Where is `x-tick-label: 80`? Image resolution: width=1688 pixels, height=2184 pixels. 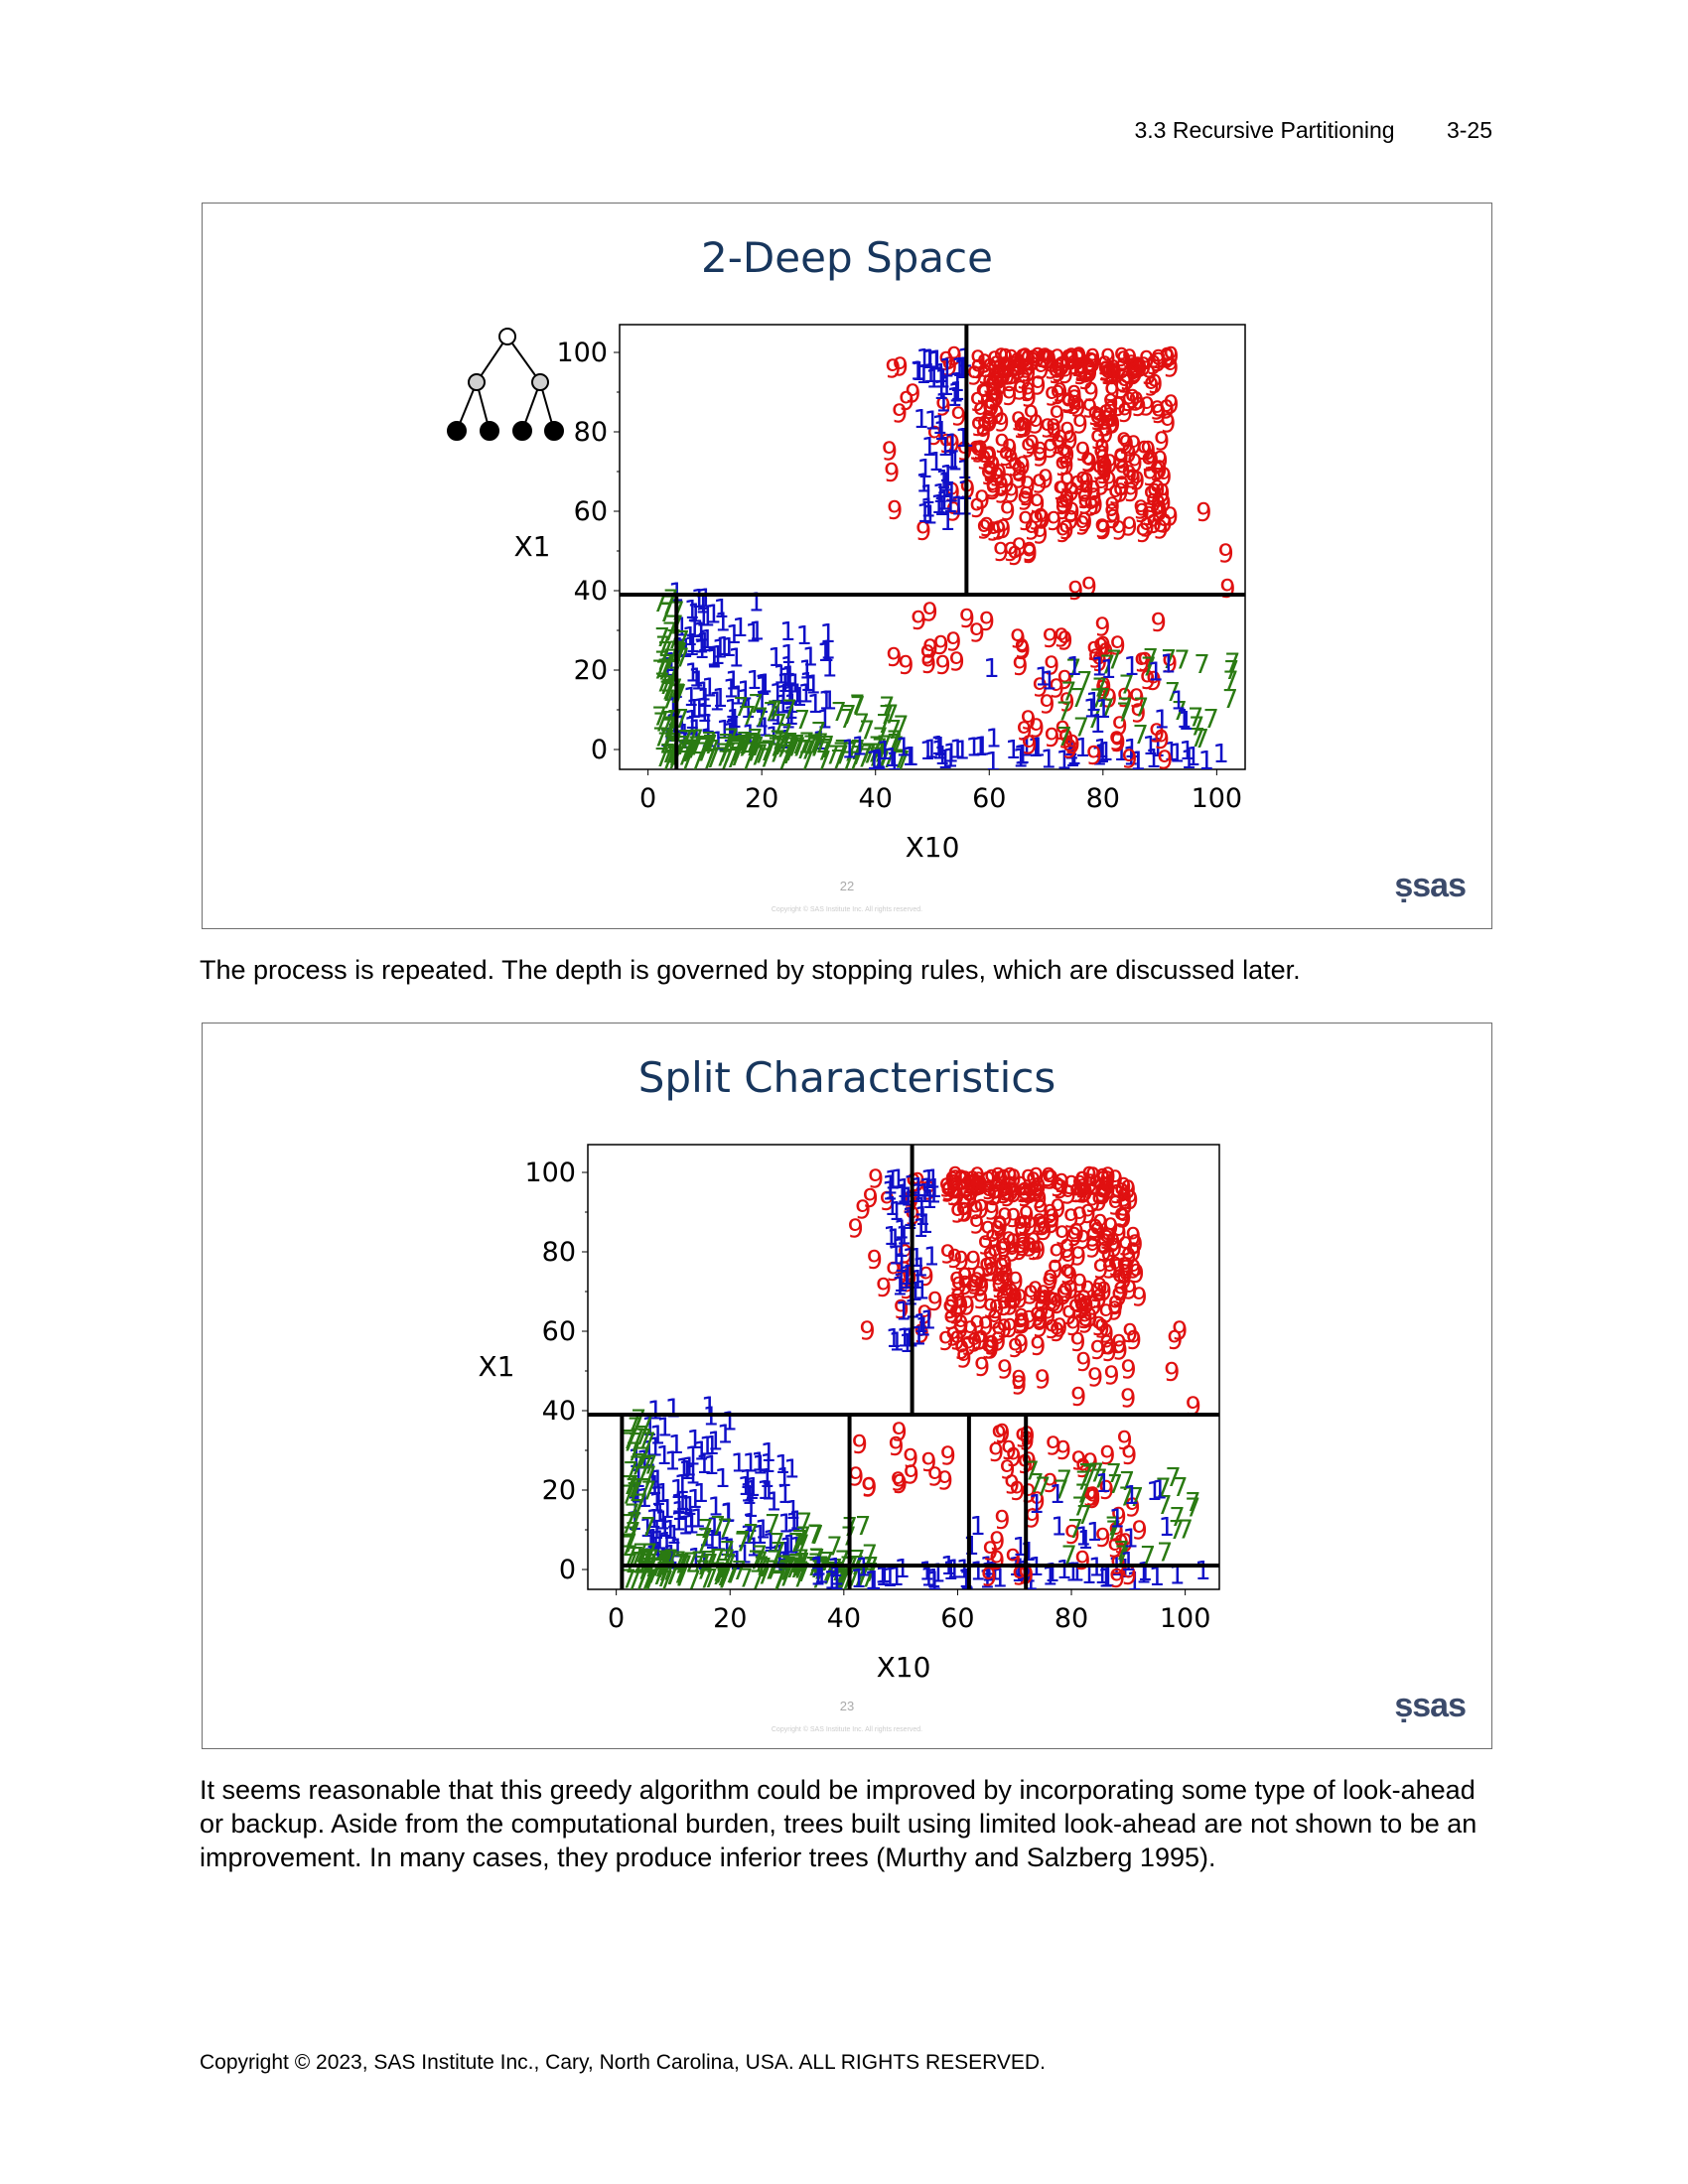
x-tick-label: 80 is located at coordinates (1103, 798).